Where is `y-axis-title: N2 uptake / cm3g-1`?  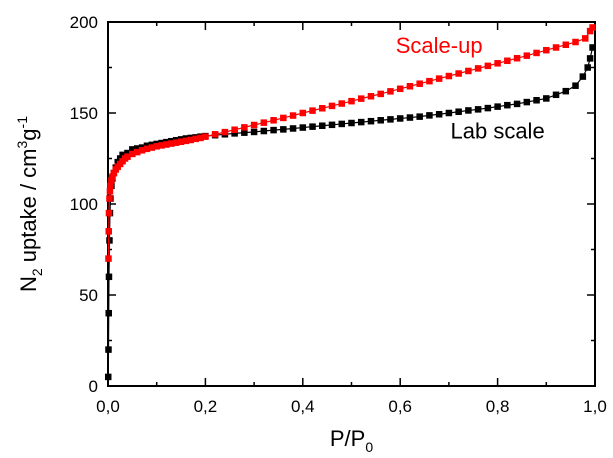
y-axis-title: N2 uptake / cm3g-1 is located at coordinates (29, 204).